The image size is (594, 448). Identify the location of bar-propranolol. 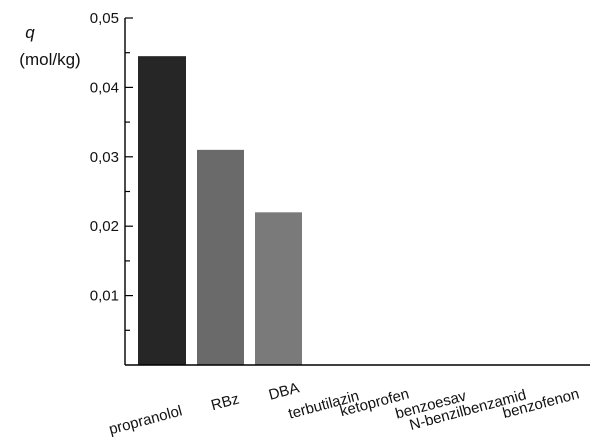
(162, 211).